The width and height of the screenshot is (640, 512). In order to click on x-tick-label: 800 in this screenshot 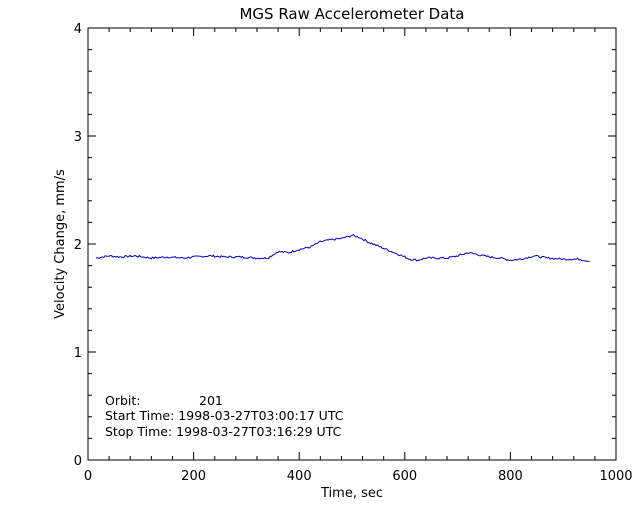, I will do `click(510, 476)`.